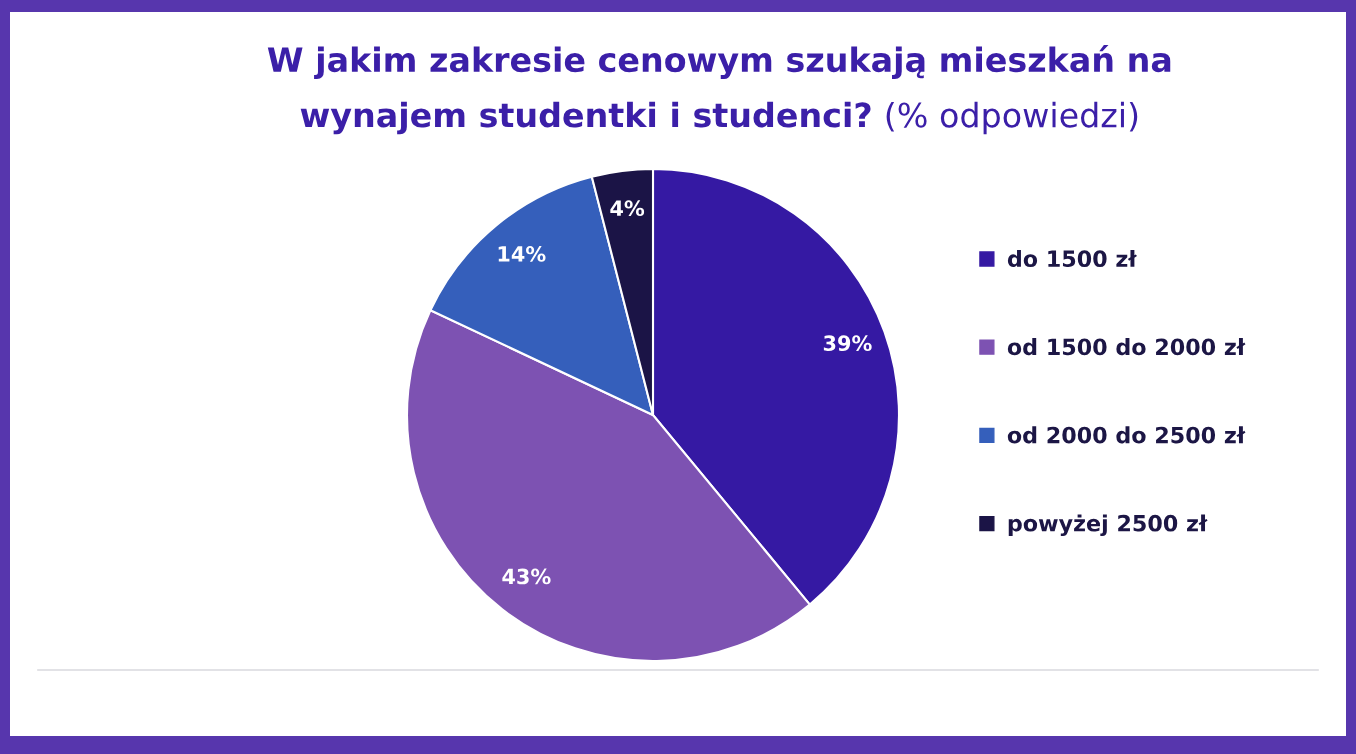  Describe the element at coordinates (847, 343) in the screenshot. I see `data-label: 39%` at that location.